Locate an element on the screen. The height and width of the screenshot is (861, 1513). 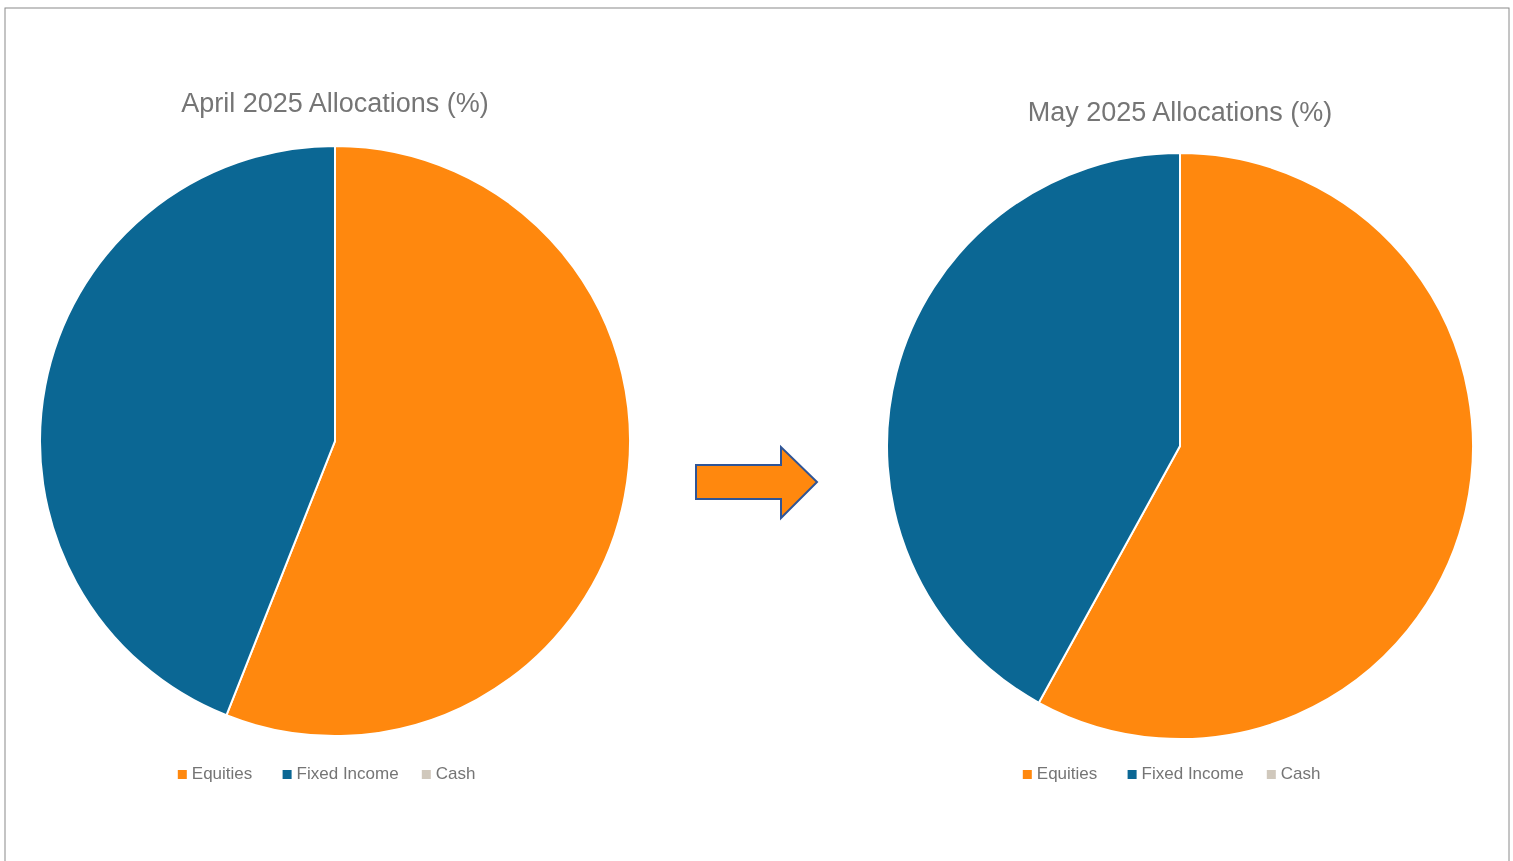
chart-title: April 2025 Allocations (%) is located at coordinates (335, 103).